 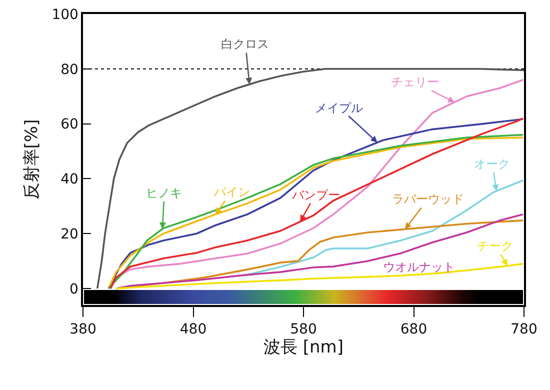 I want to click on text: 白クロス, so click(x=245, y=44).